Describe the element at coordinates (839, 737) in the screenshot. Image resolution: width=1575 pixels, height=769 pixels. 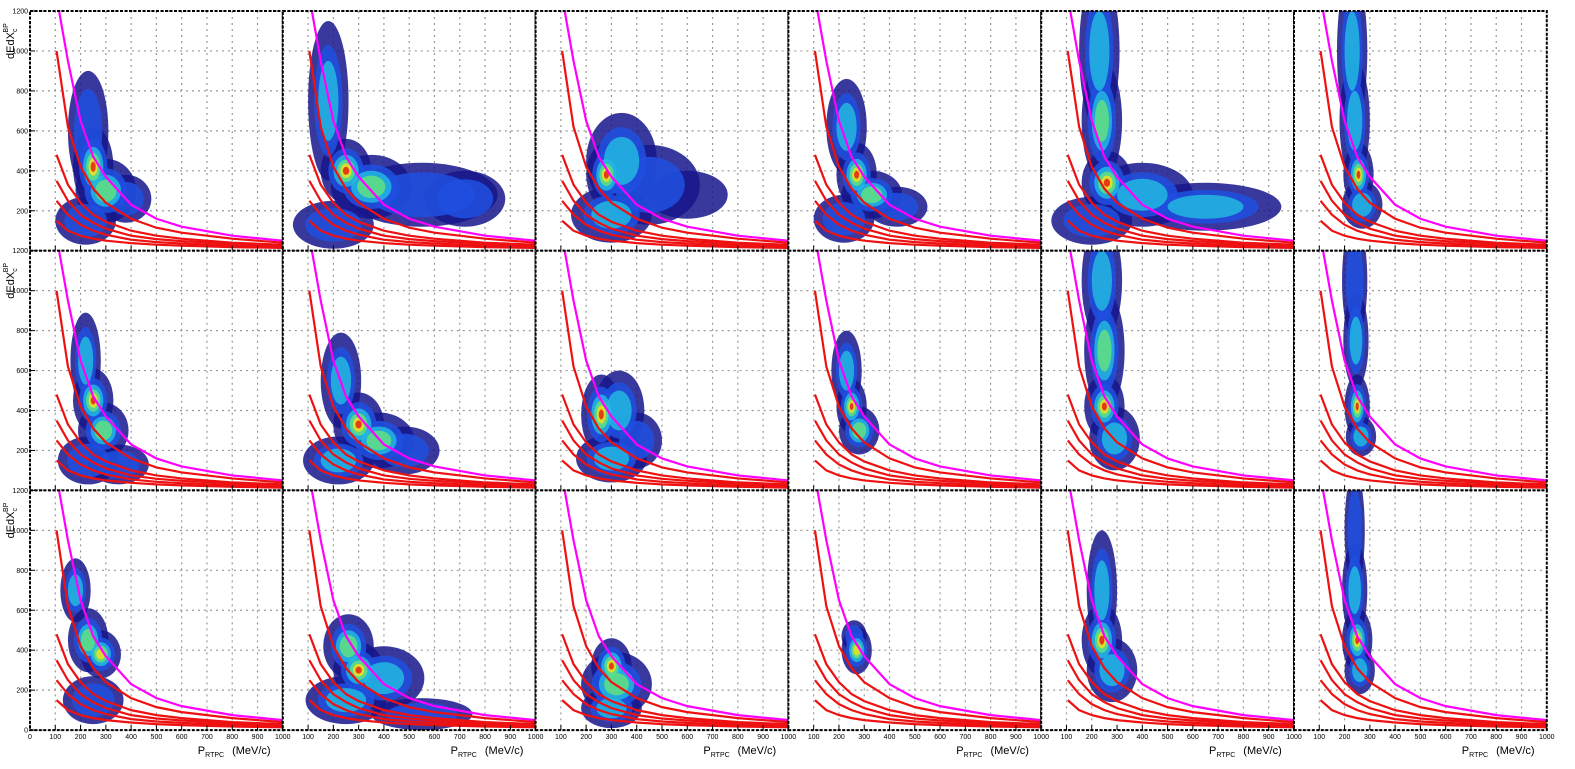
I see `x-tick-label: 200` at that location.